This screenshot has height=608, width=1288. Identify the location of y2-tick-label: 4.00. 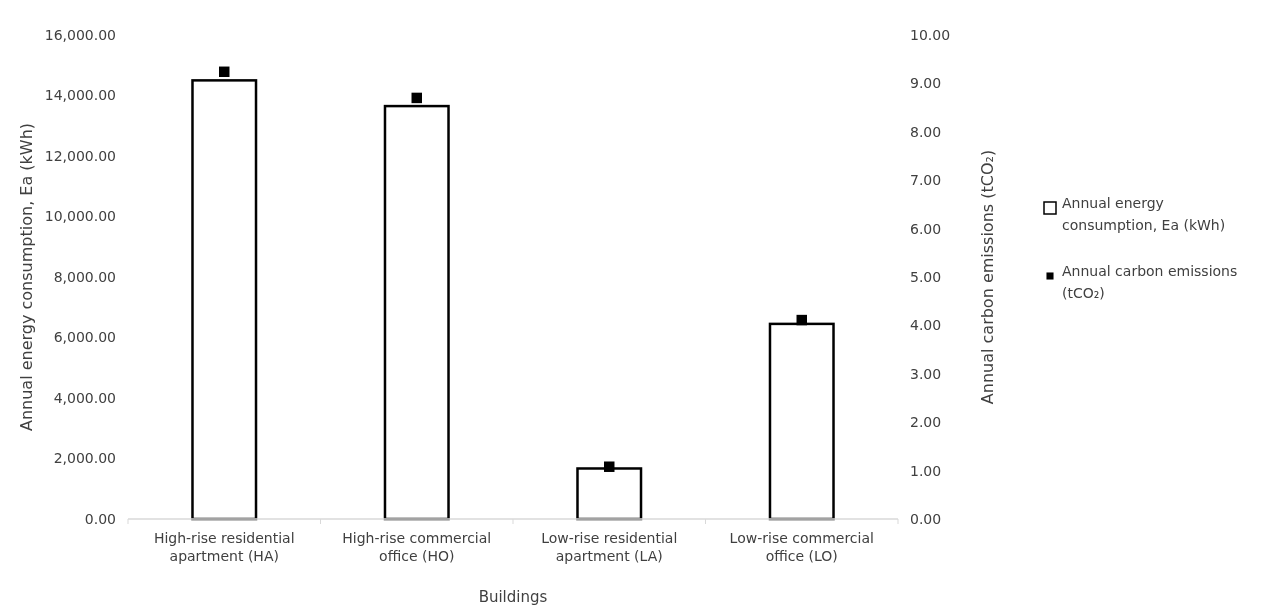
(926, 325).